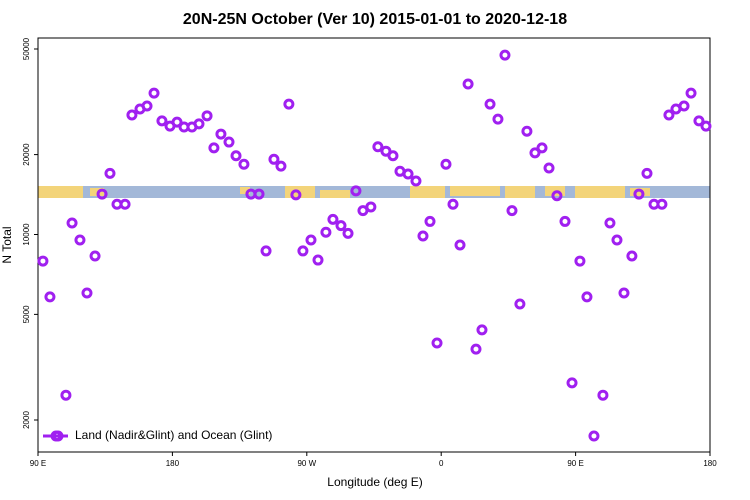 Image resolution: width=750 pixels, height=500 pixels. Describe the element at coordinates (173, 435) in the screenshot. I see `legend-label: Land (Nadir&Glint) and Ocean (Glint)` at that location.